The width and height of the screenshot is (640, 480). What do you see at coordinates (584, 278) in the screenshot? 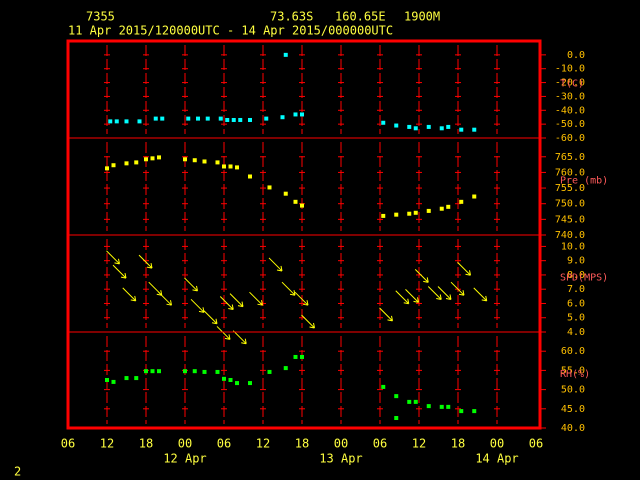
I see `y-axis-label: SPD(MPS)` at bounding box center [584, 278].